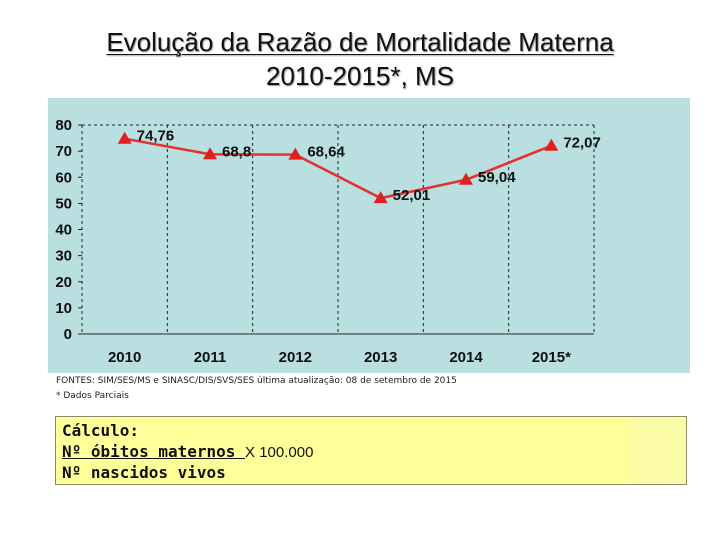 This screenshot has height=540, width=720. Describe the element at coordinates (412, 195) in the screenshot. I see `data-label: 52,01` at that location.